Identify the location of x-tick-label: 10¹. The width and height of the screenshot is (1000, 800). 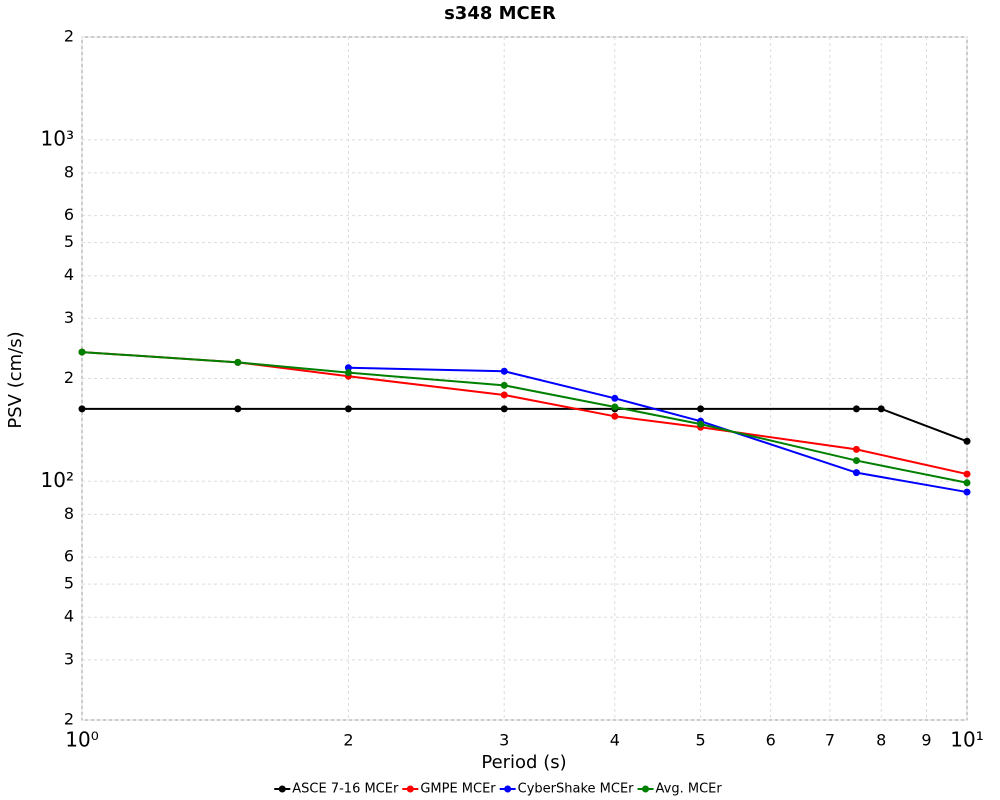
(966, 740).